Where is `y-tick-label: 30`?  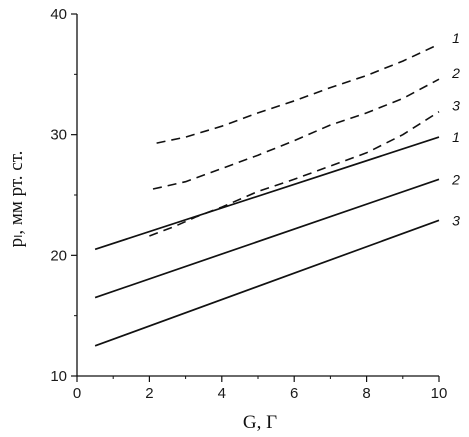
y-tick-label: 30 is located at coordinates (58, 135).